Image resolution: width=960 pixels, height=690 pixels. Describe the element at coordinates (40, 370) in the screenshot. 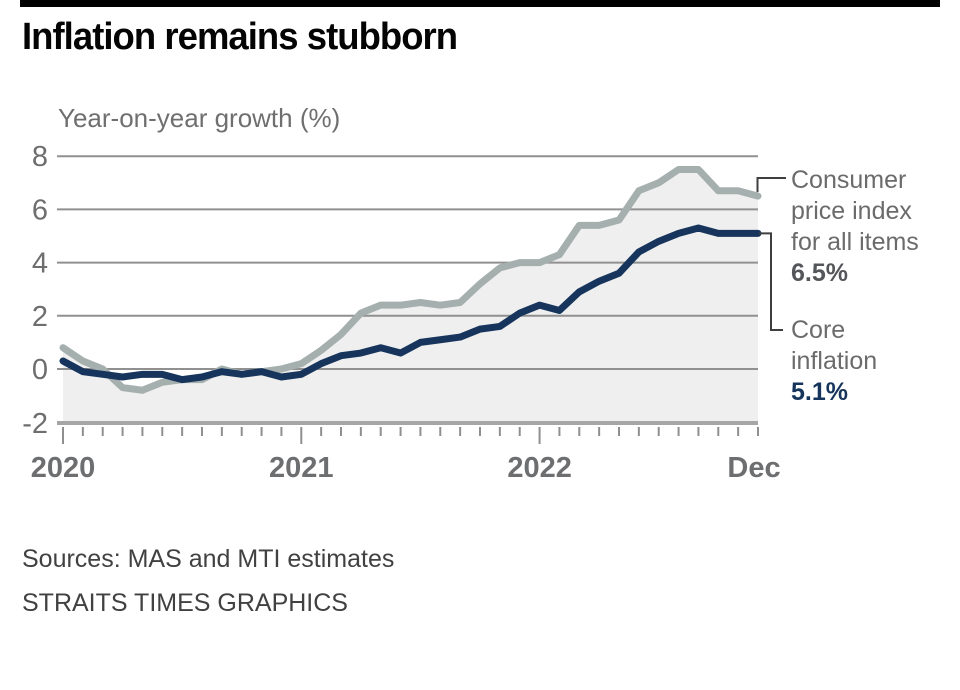

I see `y-tick-label: 0` at that location.